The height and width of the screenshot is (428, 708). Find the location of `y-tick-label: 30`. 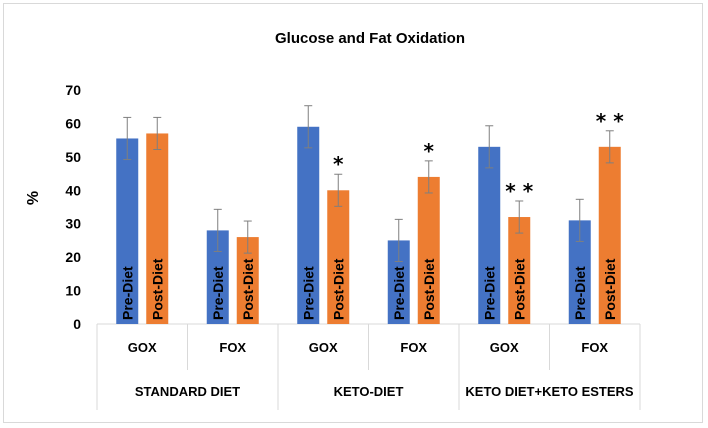

y-tick-label: 30 is located at coordinates (73, 224).